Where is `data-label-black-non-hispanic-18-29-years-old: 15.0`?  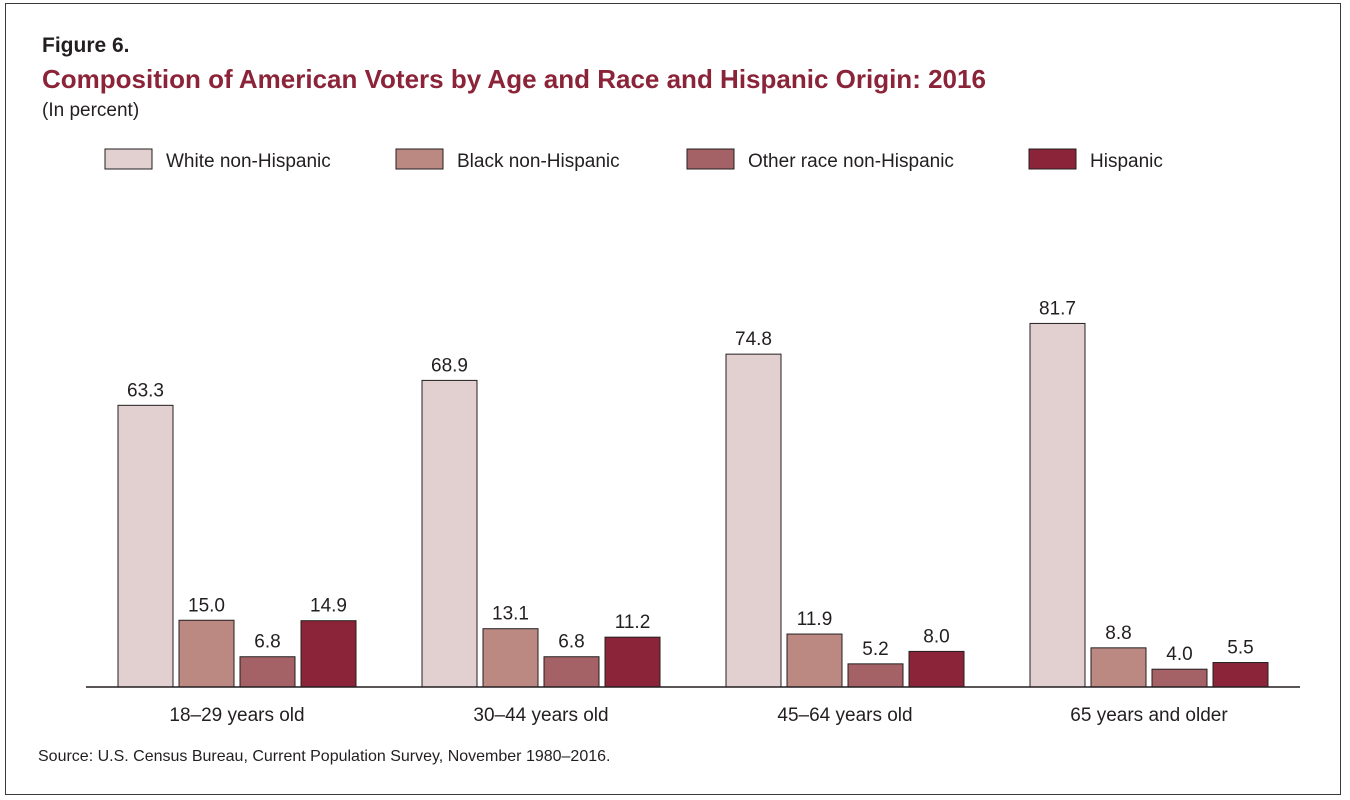
data-label-black-non-hispanic-18-29-years-old: 15.0 is located at coordinates (206, 605).